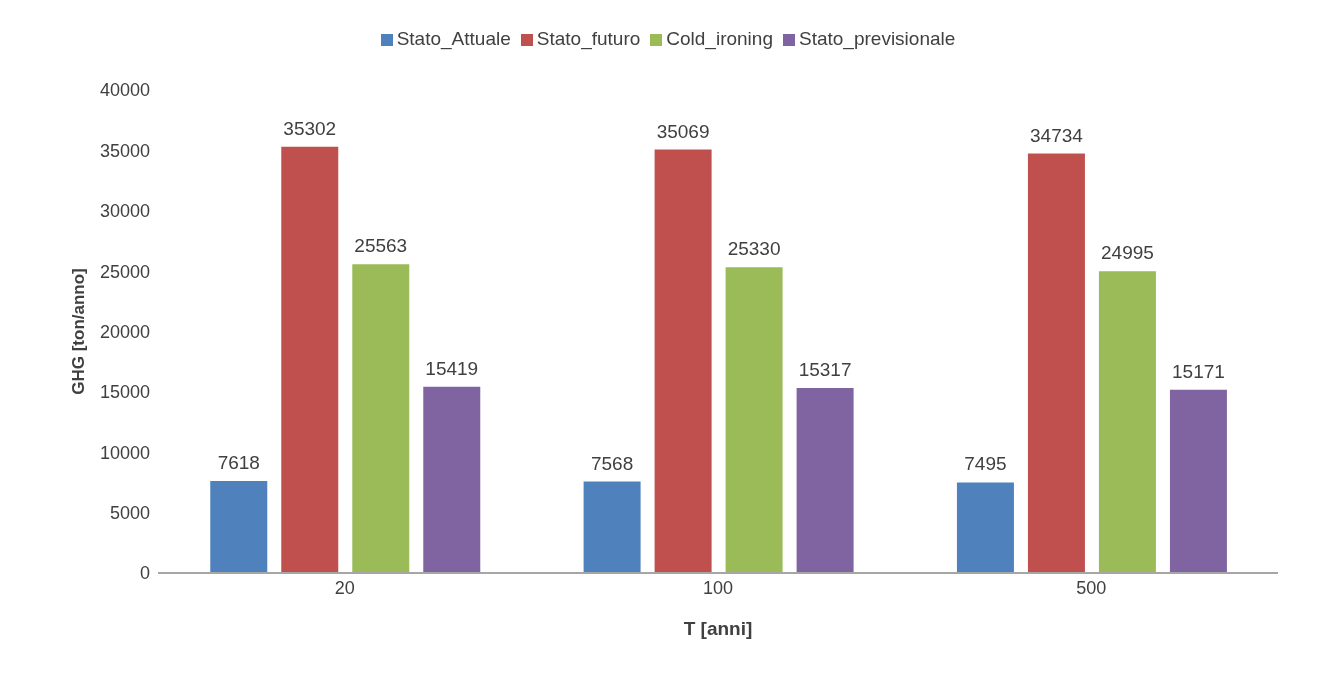 The width and height of the screenshot is (1322, 686). Describe the element at coordinates (344, 587) in the screenshot. I see `x-tick-label: 20` at that location.